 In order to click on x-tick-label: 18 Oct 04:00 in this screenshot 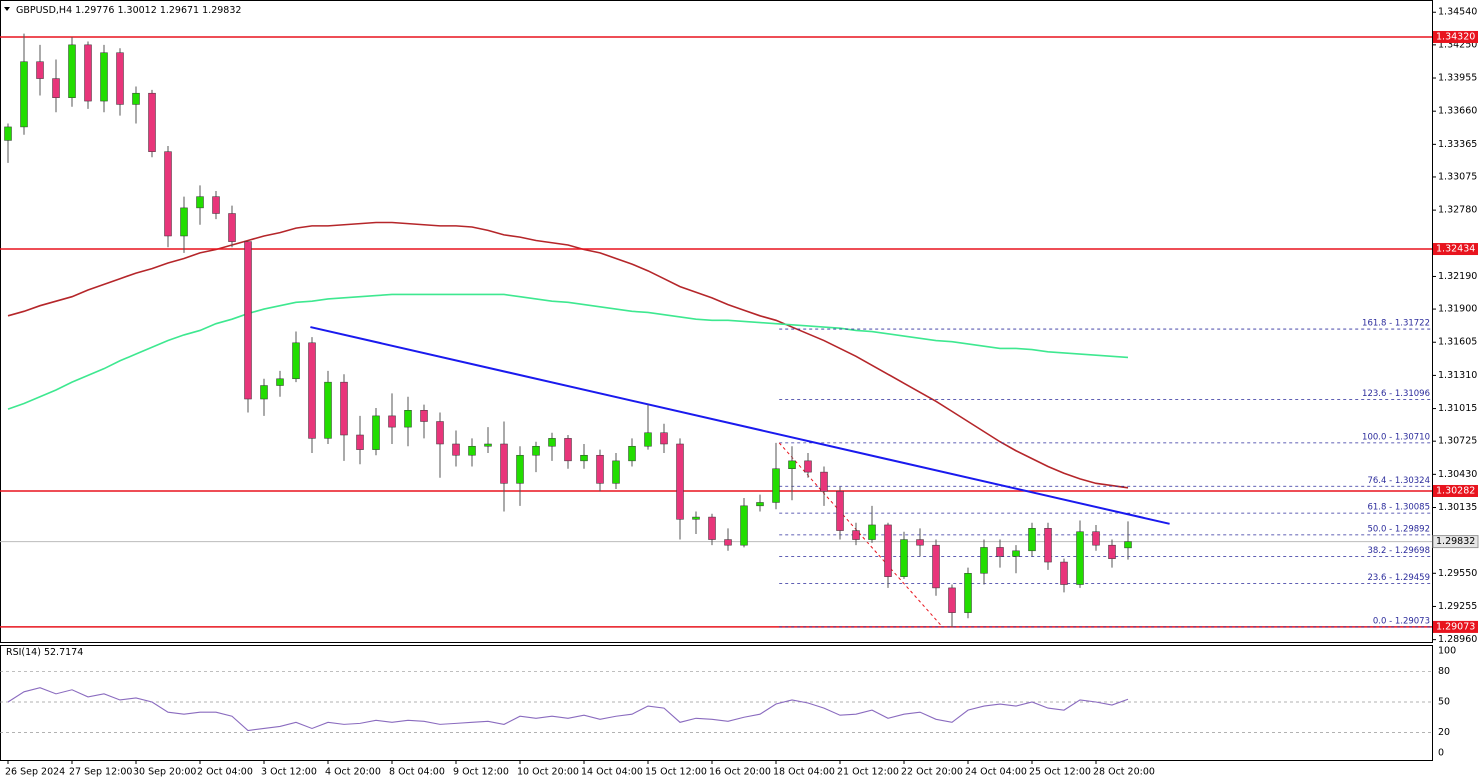, I will do `click(804, 772)`.